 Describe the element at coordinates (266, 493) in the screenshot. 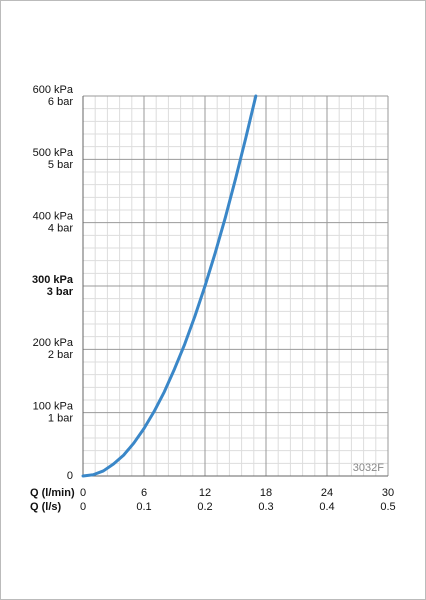

I see `x-tick-label: 18` at that location.